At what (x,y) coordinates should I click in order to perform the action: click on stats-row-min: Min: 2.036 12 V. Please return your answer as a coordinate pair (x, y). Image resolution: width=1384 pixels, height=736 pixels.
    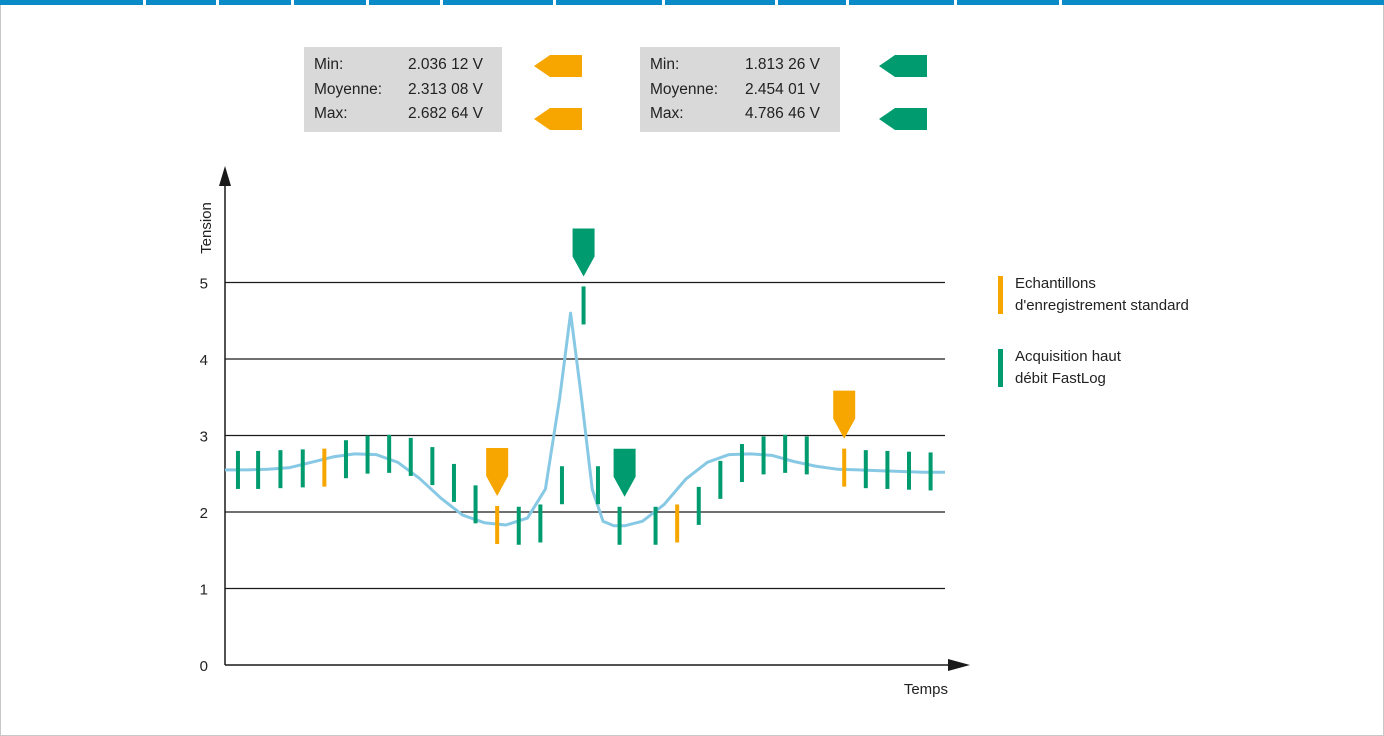
    Looking at the image, I should click on (403, 65).